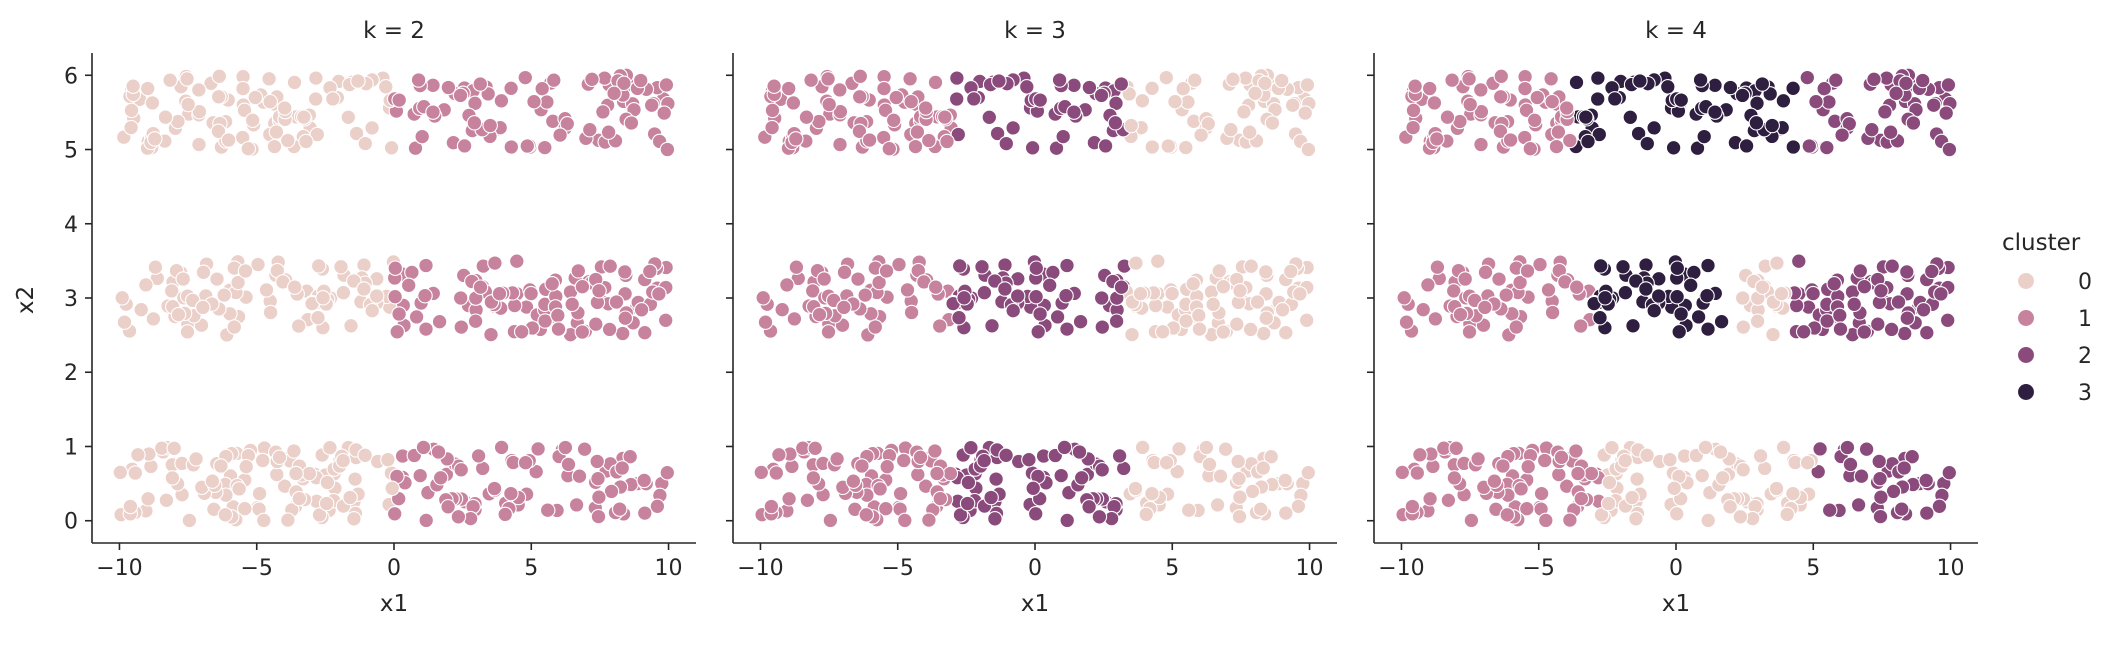 This screenshot has height=646, width=2117. I want to click on panel-title: k = 3, so click(1035, 31).